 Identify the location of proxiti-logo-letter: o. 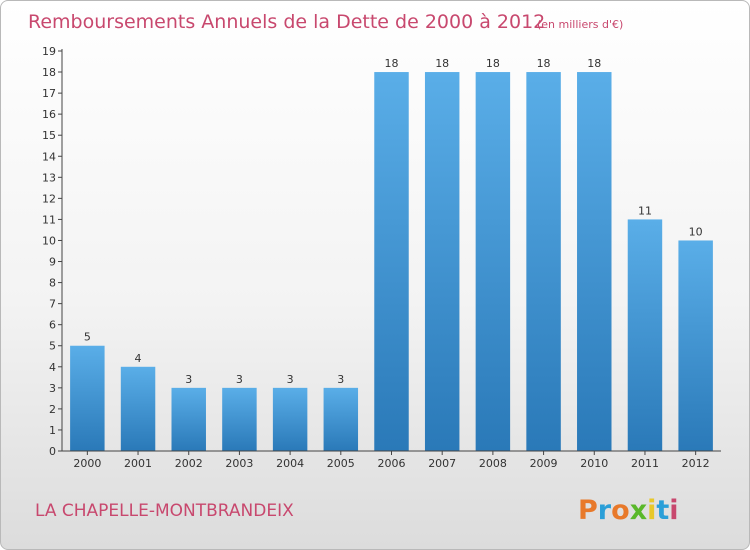
(620, 510).